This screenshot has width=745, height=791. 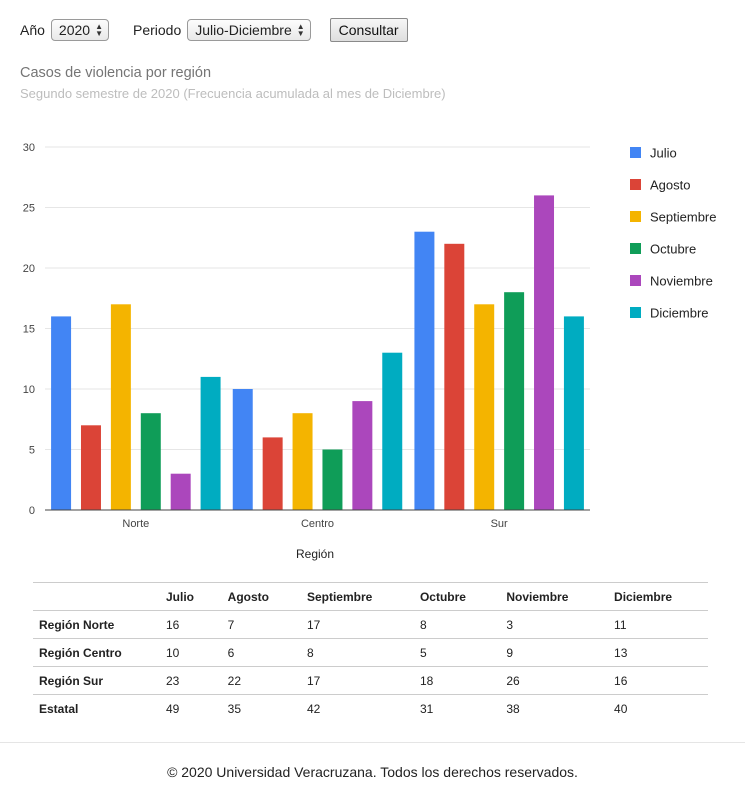 I want to click on bar-julio-centro, so click(x=242, y=449).